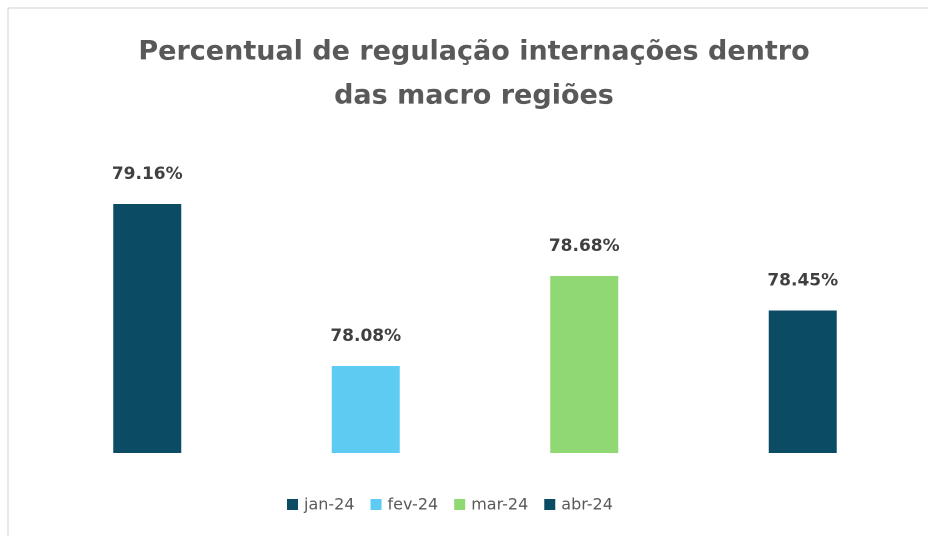 The height and width of the screenshot is (536, 928). I want to click on chart-title: das macro regiões, so click(474, 95).